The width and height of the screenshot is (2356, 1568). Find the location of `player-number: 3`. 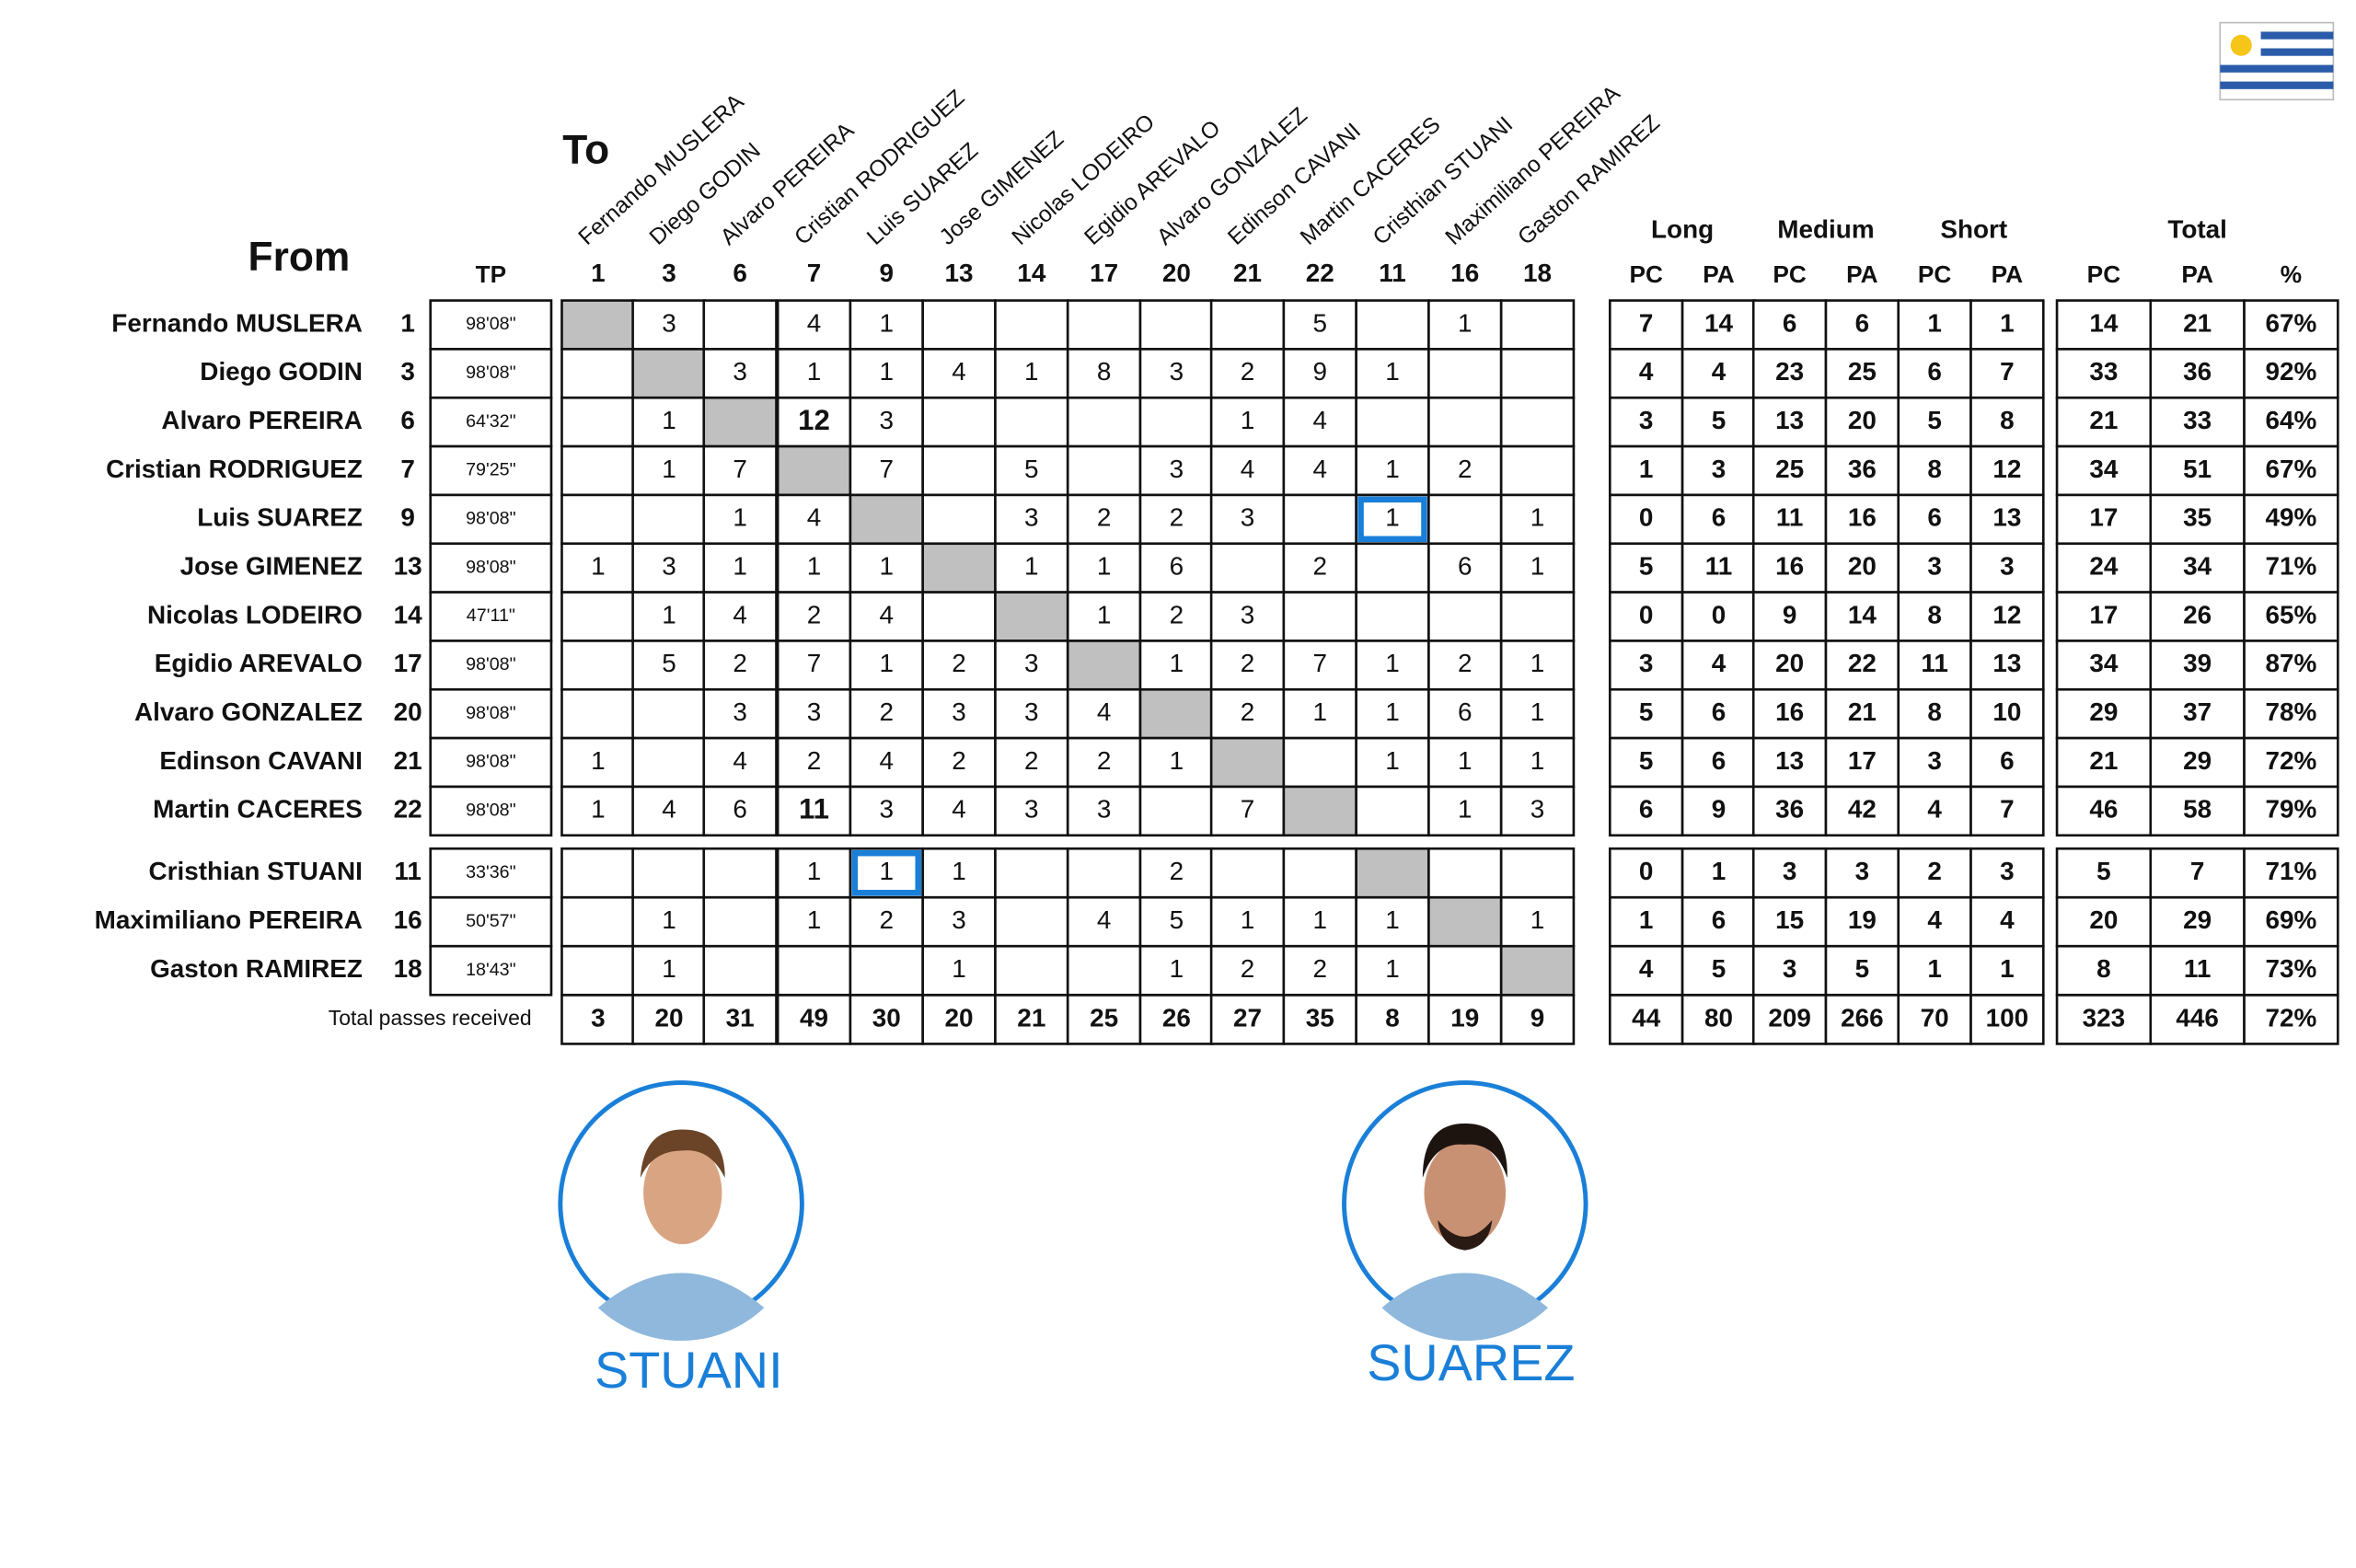

player-number: 3 is located at coordinates (407, 371).